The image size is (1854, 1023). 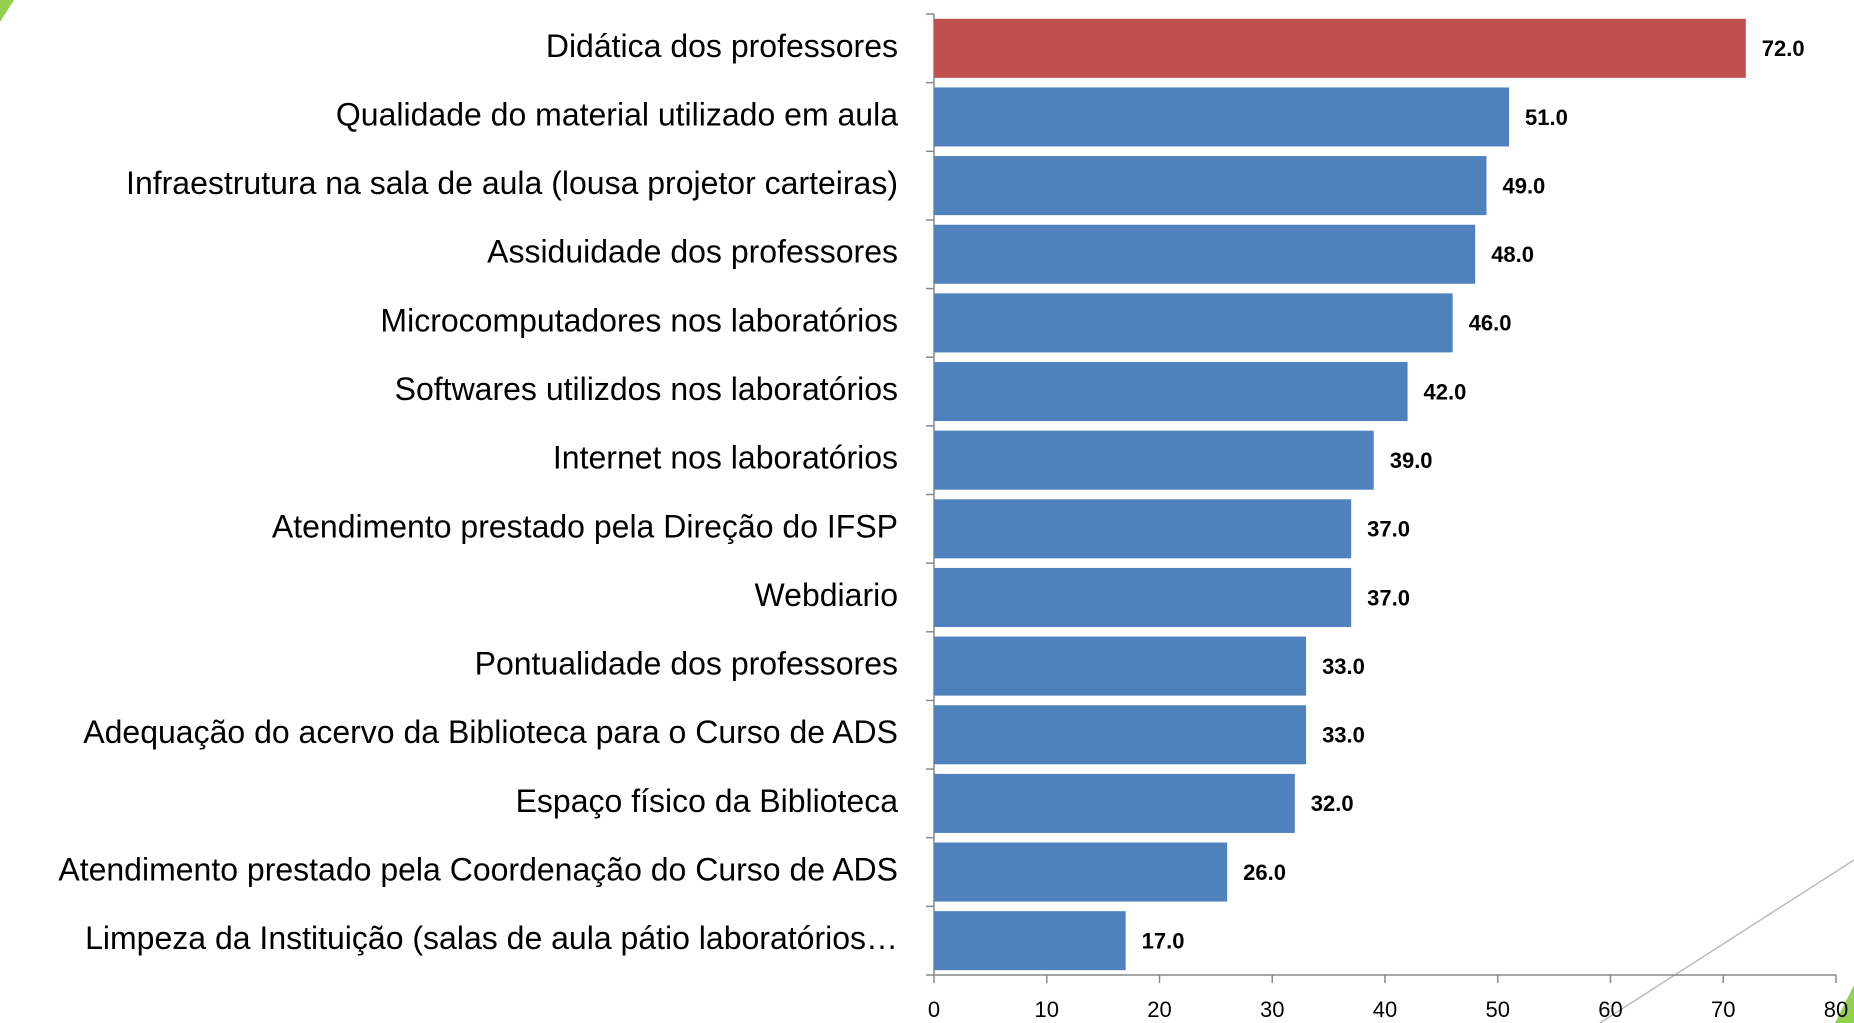 I want to click on value-label: 42.0, so click(x=1445, y=391).